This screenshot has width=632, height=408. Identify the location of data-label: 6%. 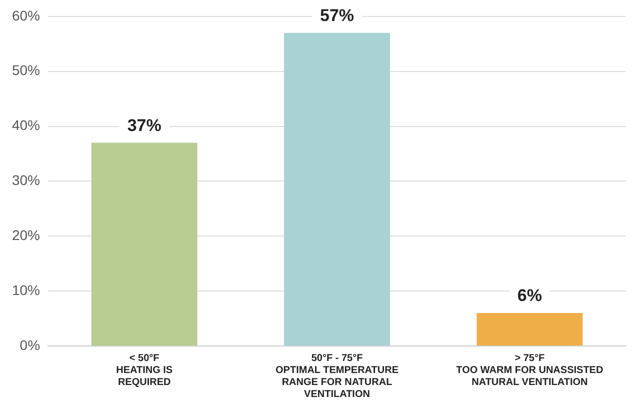
(529, 296).